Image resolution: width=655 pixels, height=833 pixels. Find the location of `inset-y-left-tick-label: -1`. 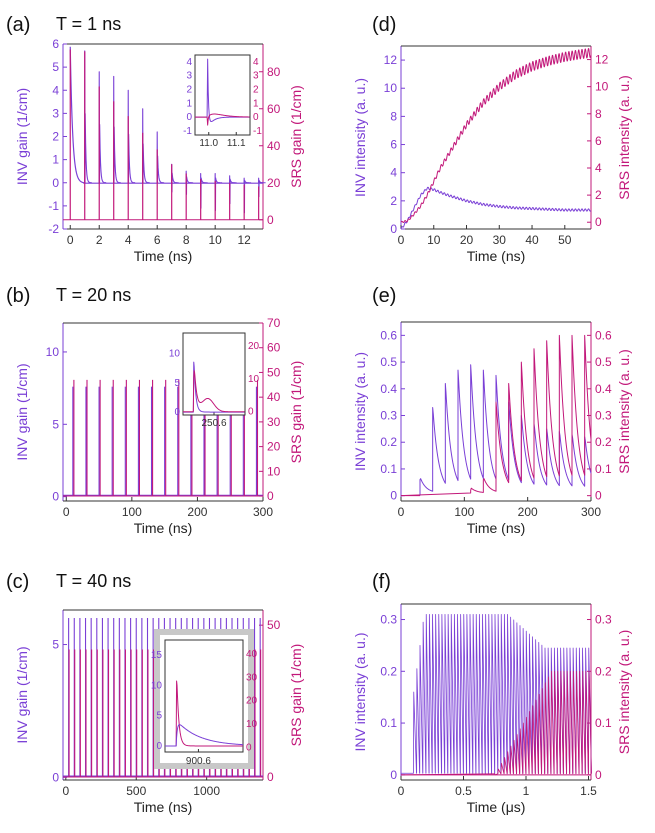

inset-y-left-tick-label: -1 is located at coordinates (187, 131).